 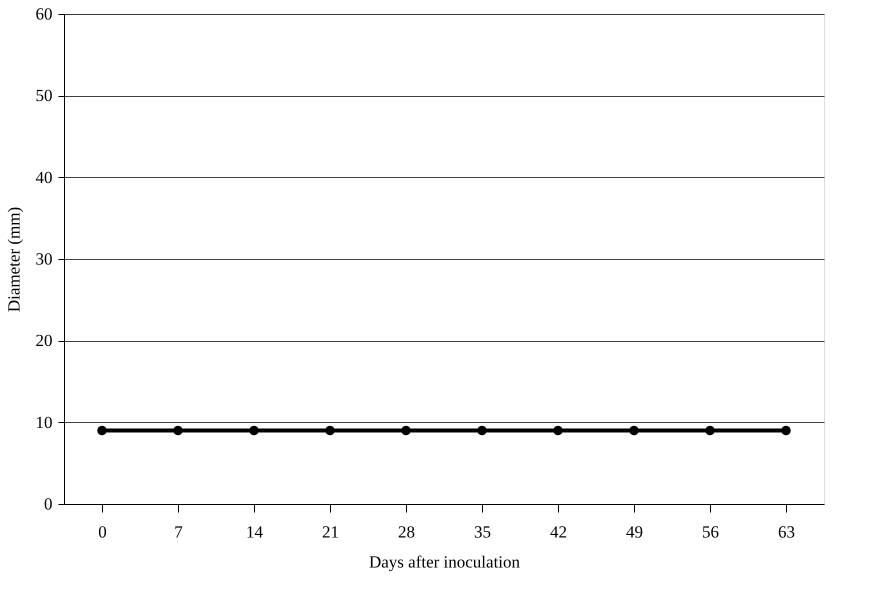 I want to click on x-tick-label: 49, so click(x=634, y=532).